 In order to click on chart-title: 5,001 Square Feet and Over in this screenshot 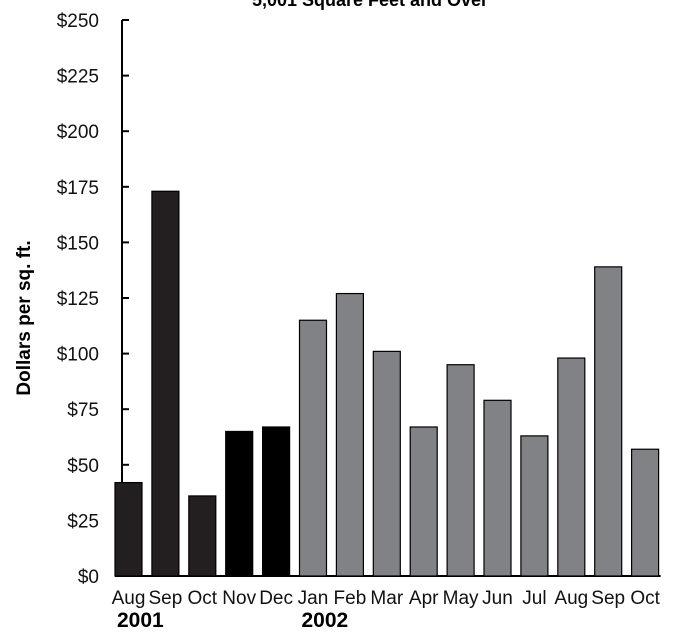, I will do `click(370, 5)`.